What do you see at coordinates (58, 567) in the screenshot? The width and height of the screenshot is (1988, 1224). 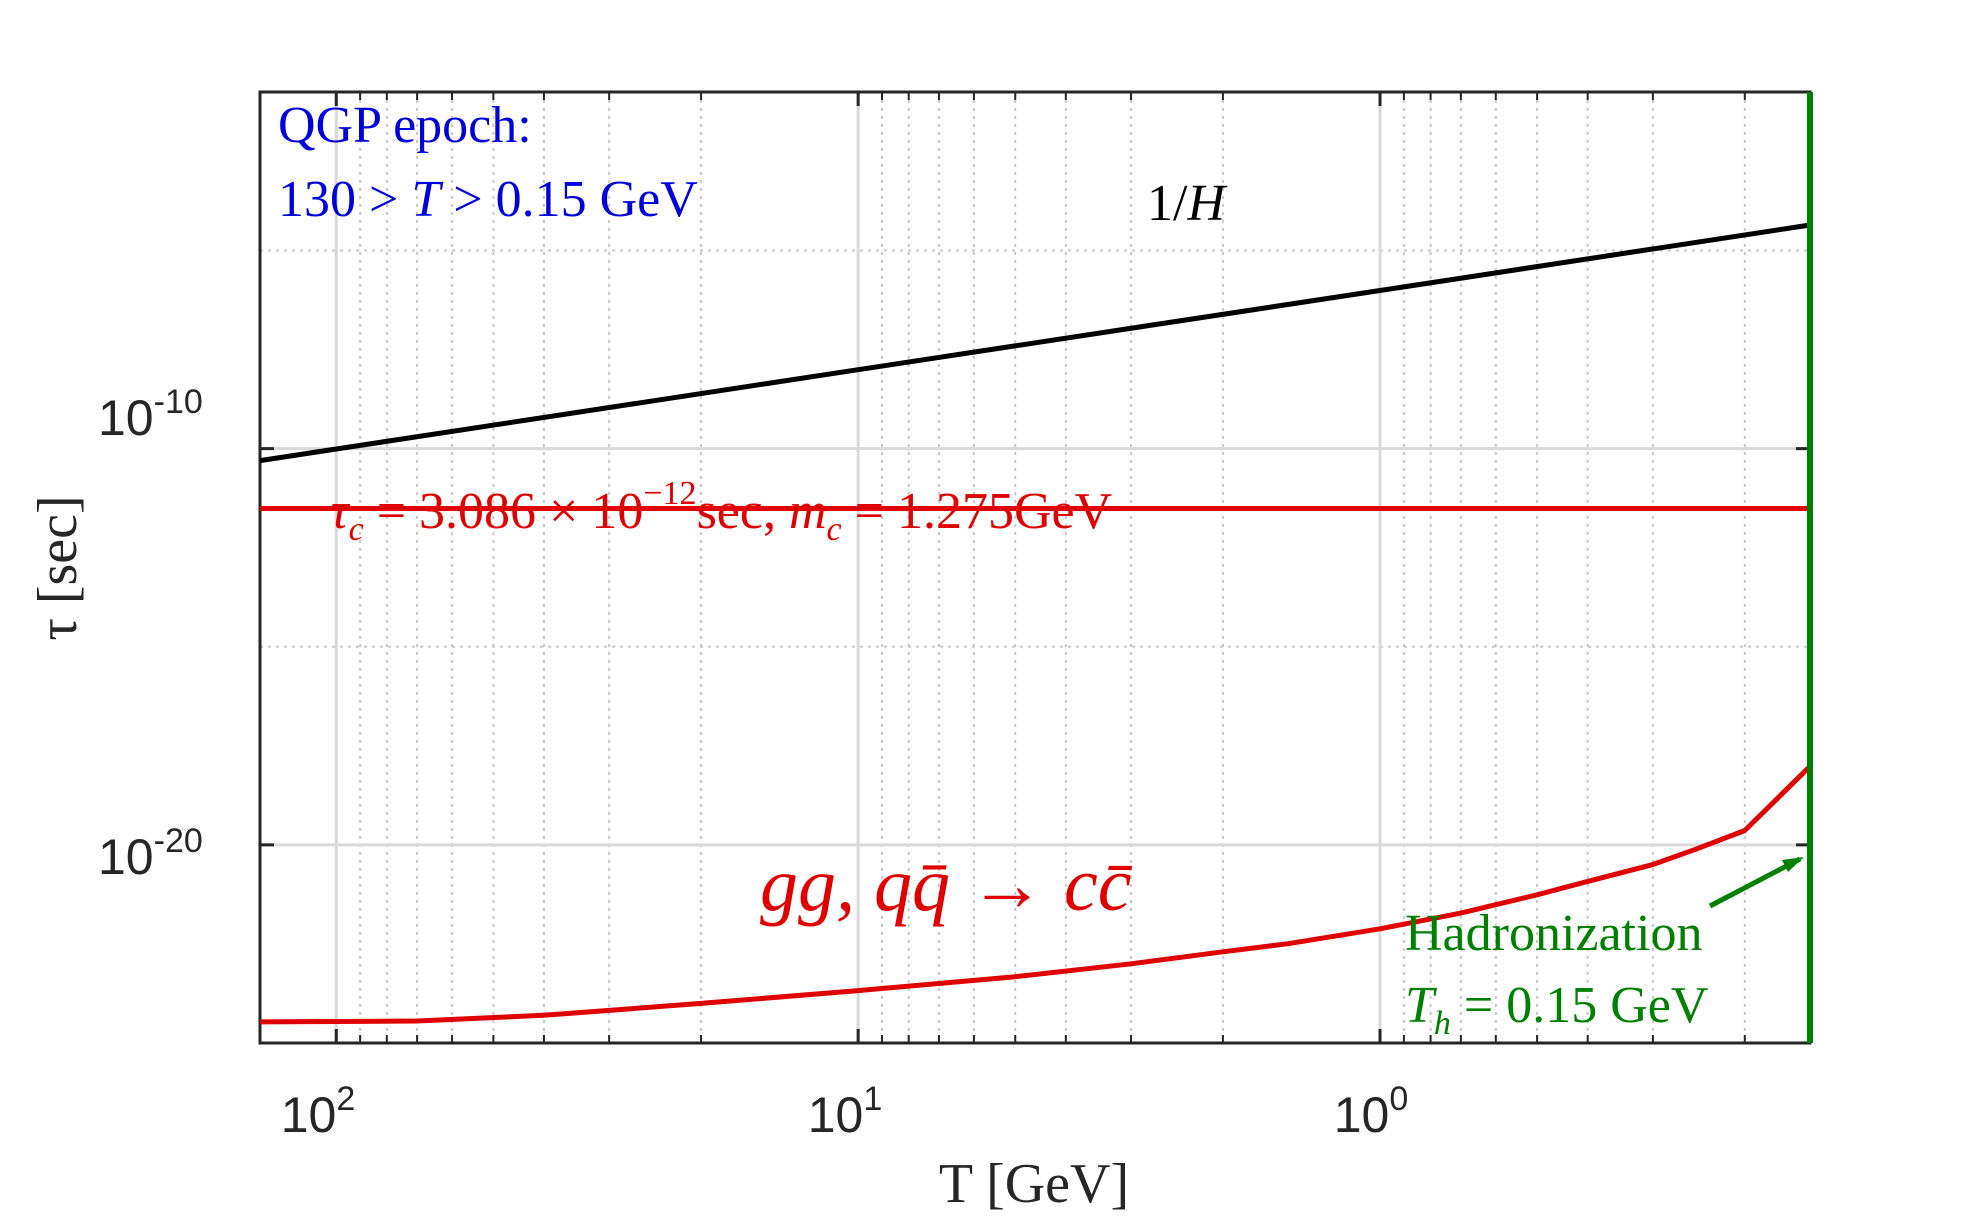 I see `y-axis-label: τ [sec]` at bounding box center [58, 567].